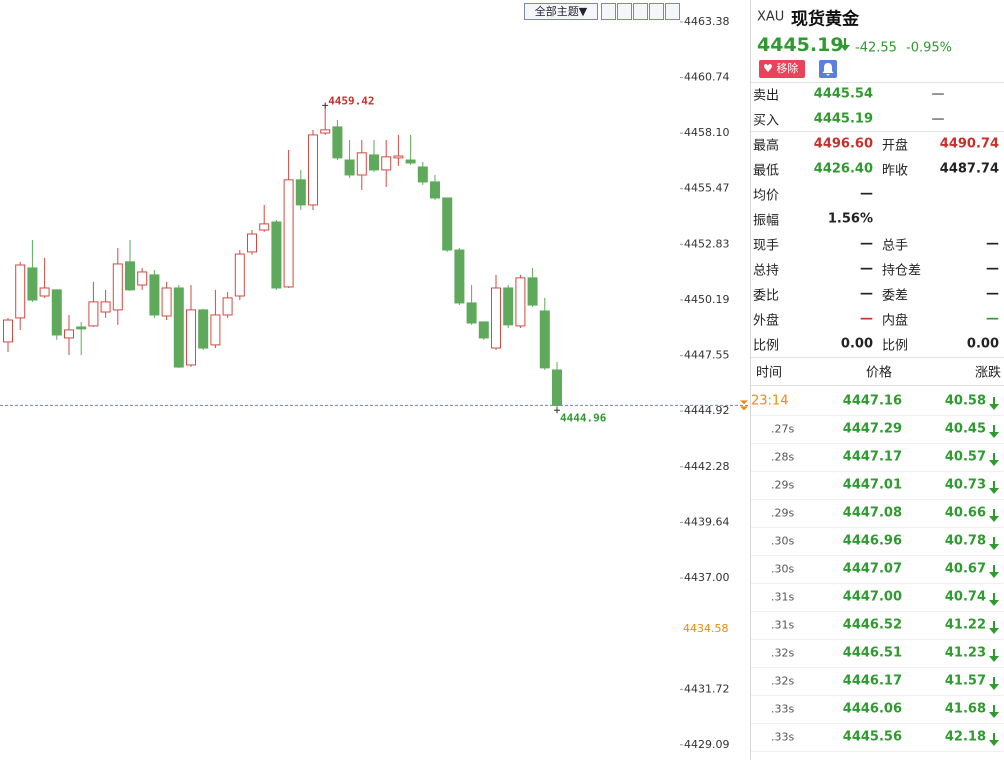 This screenshot has width=1004, height=760. Describe the element at coordinates (707, 521) in the screenshot. I see `y-tick-label: 4439.64` at that location.